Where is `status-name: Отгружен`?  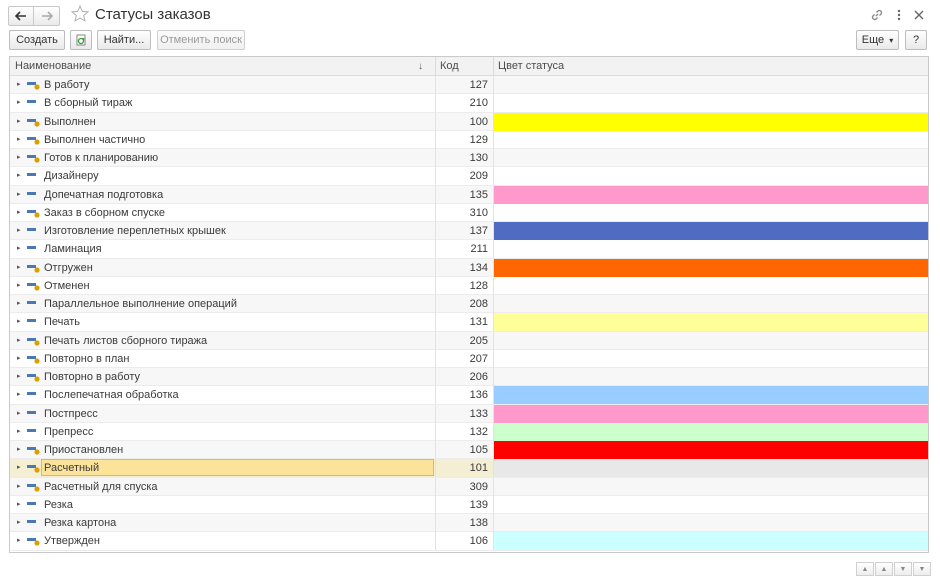
status-name: Отгружен is located at coordinates (68, 267).